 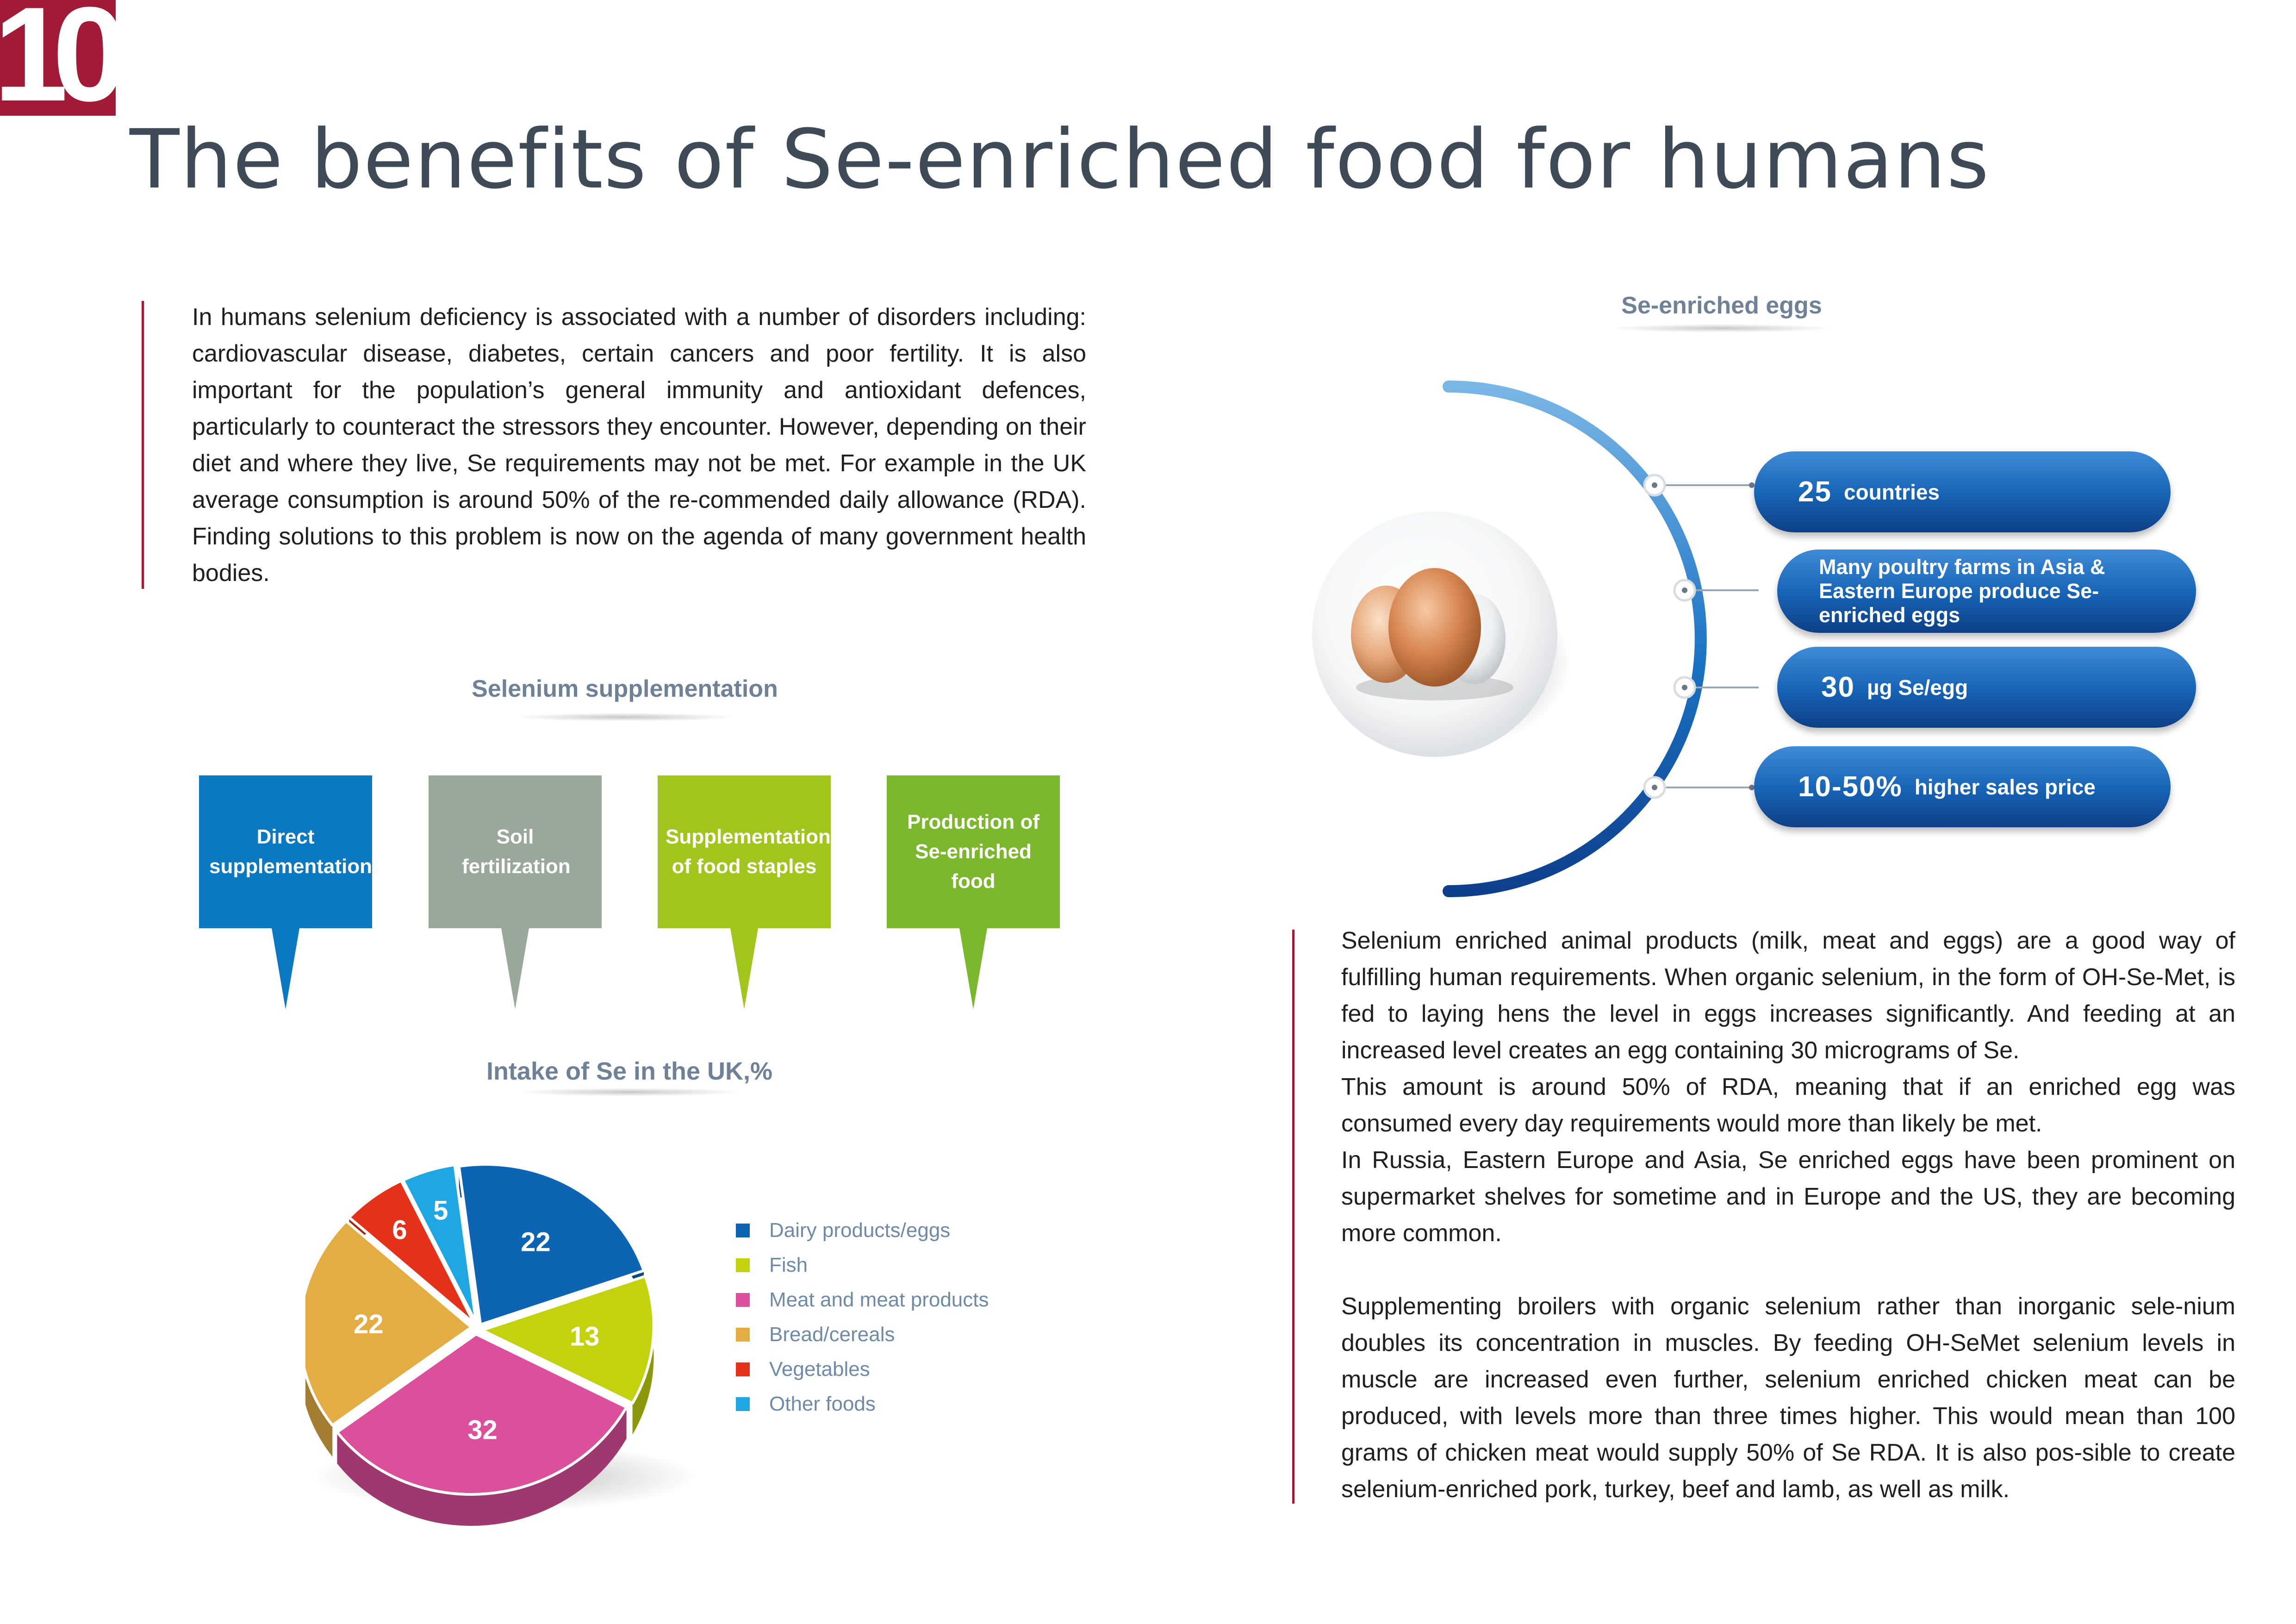 What do you see at coordinates (143, 445) in the screenshot?
I see `intro-accent-bar` at bounding box center [143, 445].